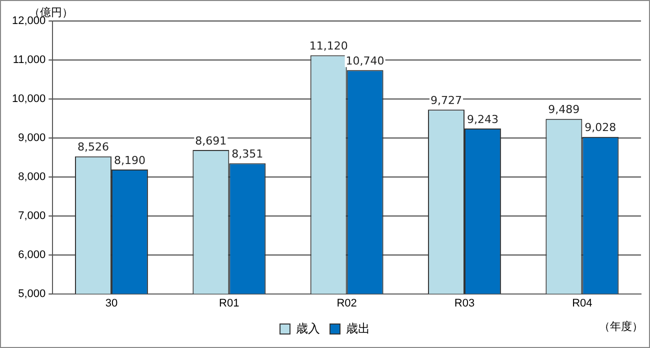  I want to click on data-label: 8,351, so click(248, 154).